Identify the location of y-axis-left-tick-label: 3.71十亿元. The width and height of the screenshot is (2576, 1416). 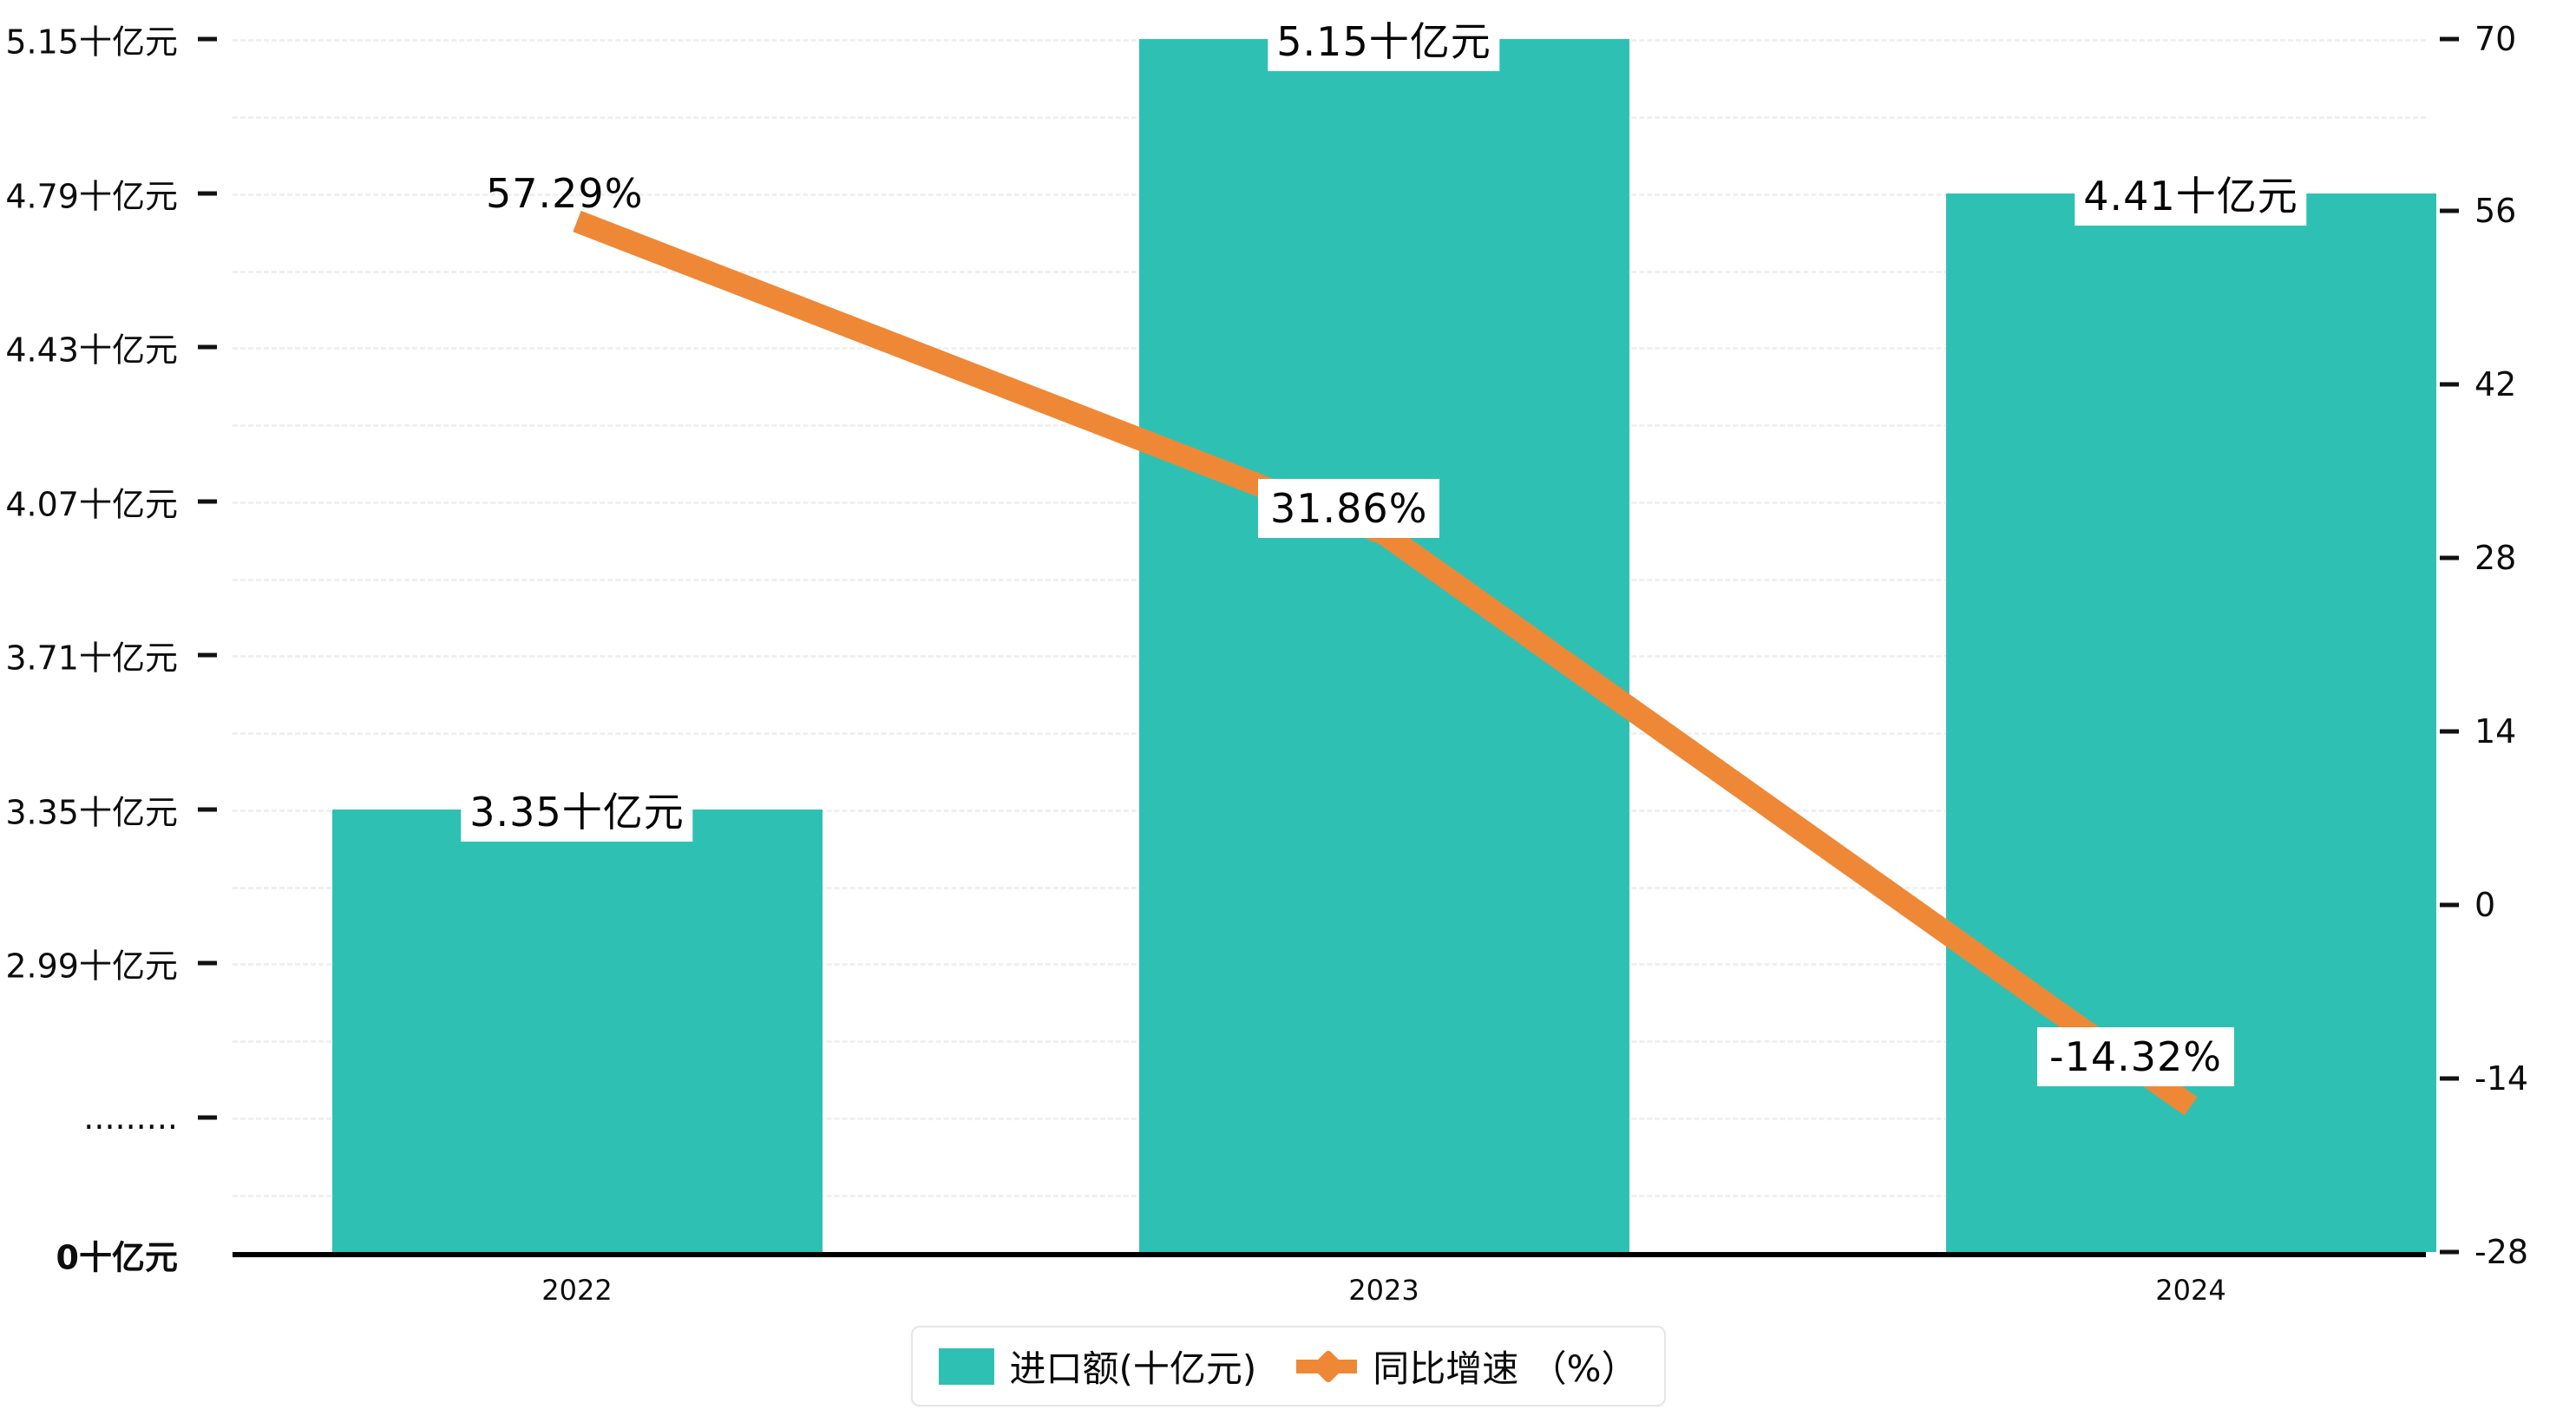
(91, 658).